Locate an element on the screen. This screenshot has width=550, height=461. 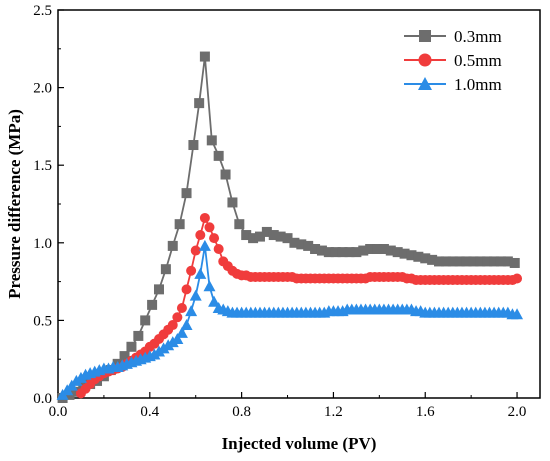
legend-label-1.0mm: 1.0mm is located at coordinates (478, 84).